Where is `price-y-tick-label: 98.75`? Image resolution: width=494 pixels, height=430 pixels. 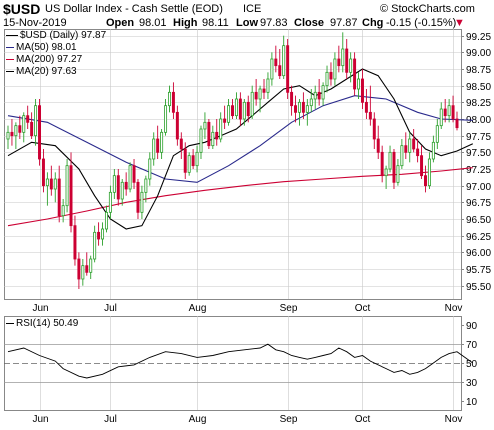 price-y-tick-label: 98.75 is located at coordinates (478, 70).